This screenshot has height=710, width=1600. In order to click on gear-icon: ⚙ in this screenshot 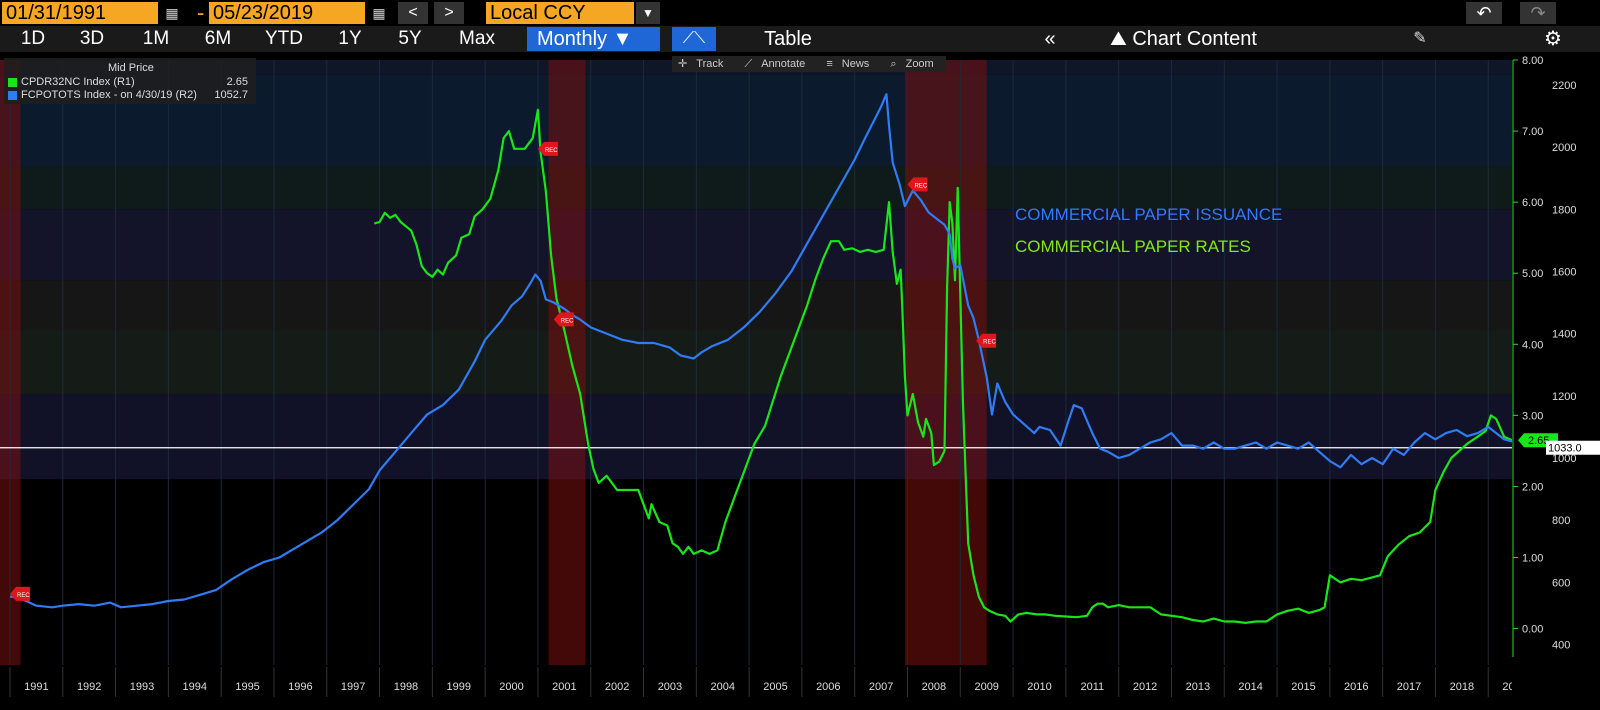, I will do `click(1553, 39)`.